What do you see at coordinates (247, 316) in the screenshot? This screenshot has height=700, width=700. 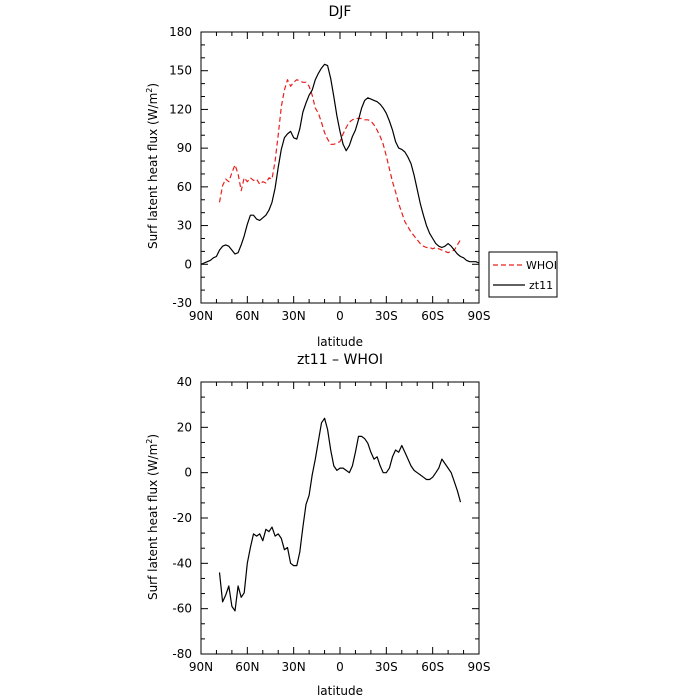 I see `top-chart-x-tick-label: 60N` at bounding box center [247, 316].